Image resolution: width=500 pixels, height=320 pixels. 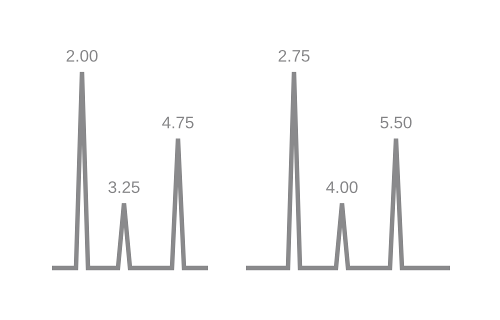 I want to click on annotation: 2.75, so click(x=294, y=56).